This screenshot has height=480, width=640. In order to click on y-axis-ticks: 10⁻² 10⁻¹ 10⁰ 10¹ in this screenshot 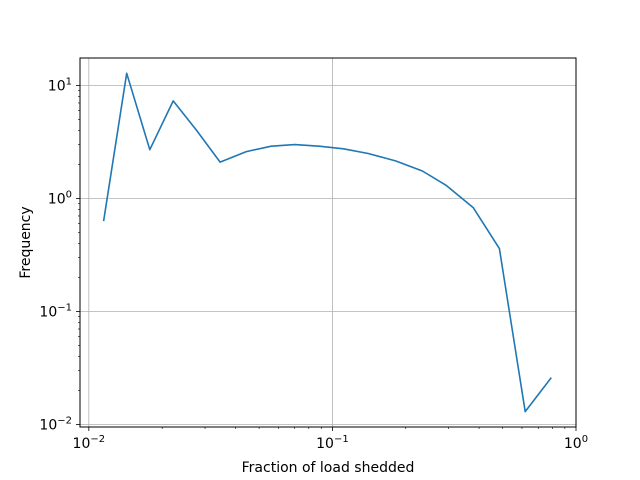, I will do `click(59, 254)`.